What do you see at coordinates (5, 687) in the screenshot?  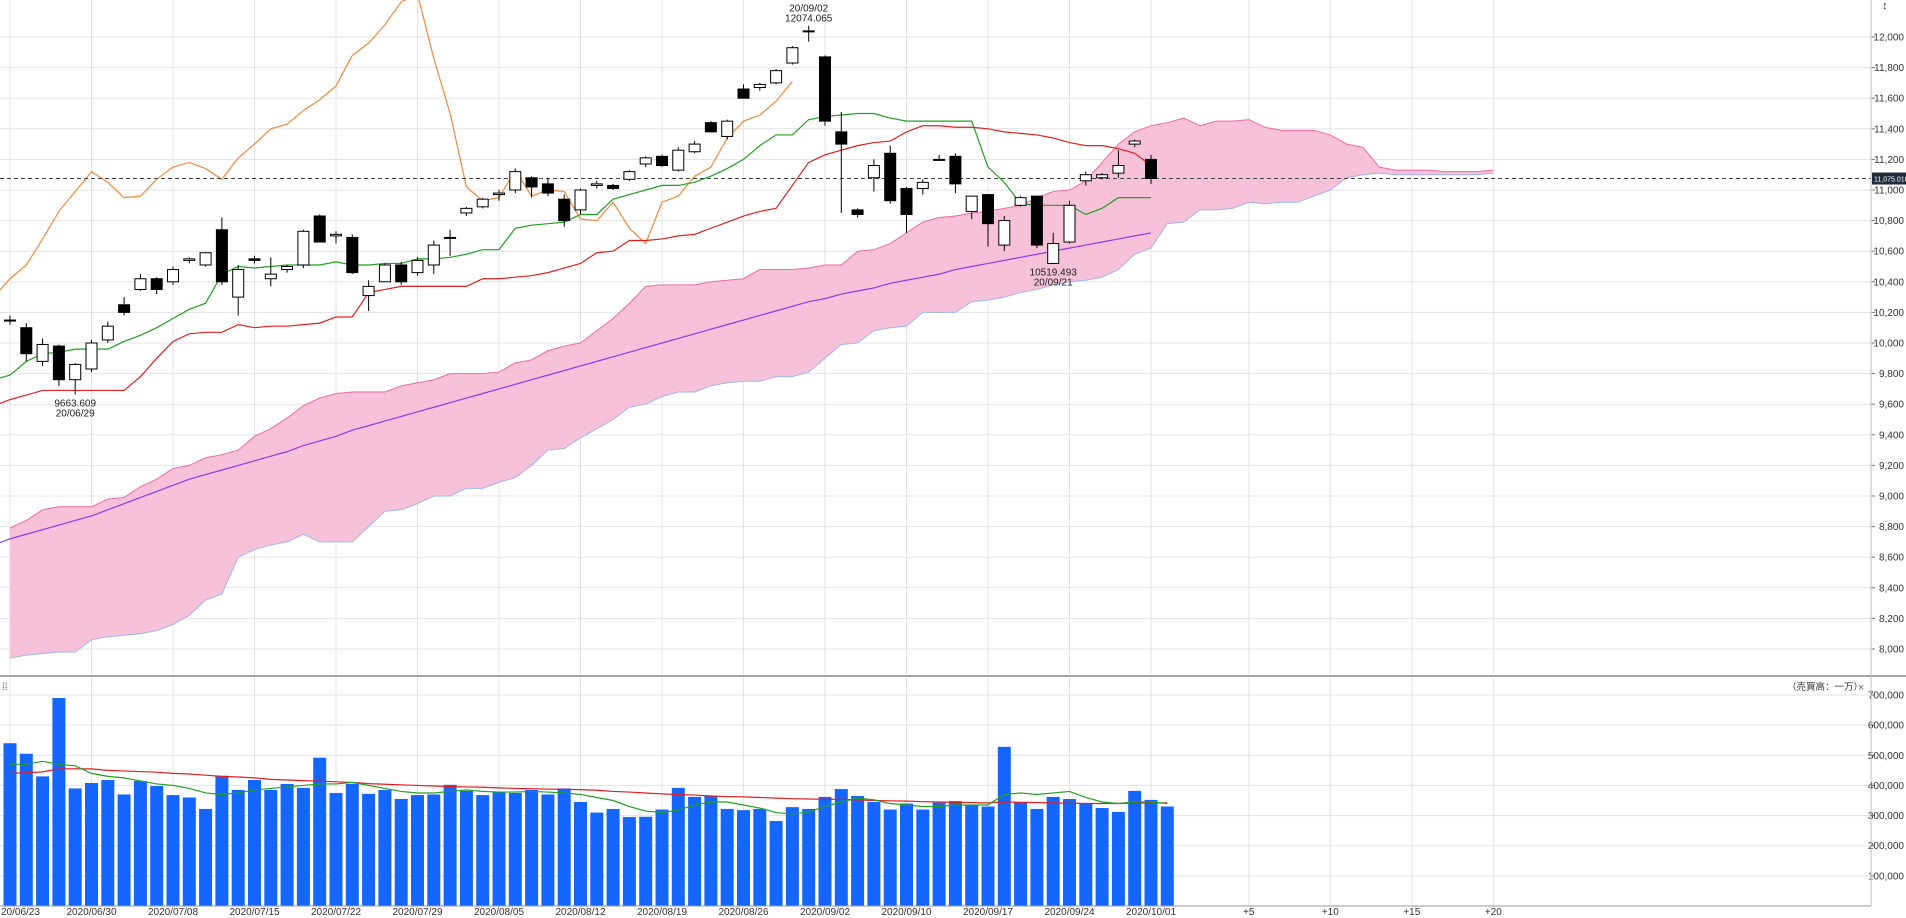 I see `panel-handle-icon: ⁞⁞` at bounding box center [5, 687].